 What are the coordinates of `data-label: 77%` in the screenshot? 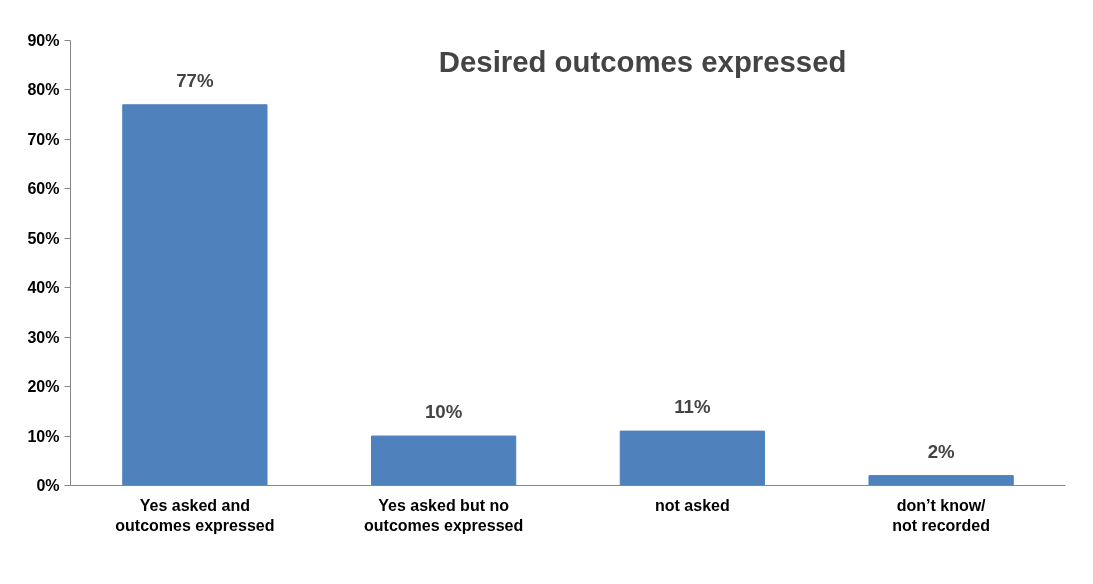 It's located at (195, 80).